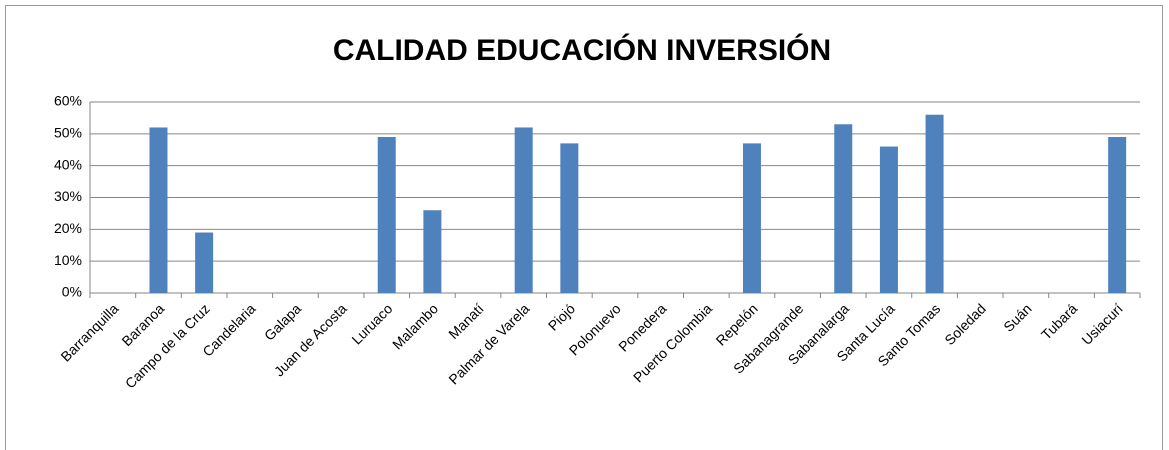 The height and width of the screenshot is (450, 1169). What do you see at coordinates (68, 196) in the screenshot?
I see `y-tick-label: 30%` at bounding box center [68, 196].